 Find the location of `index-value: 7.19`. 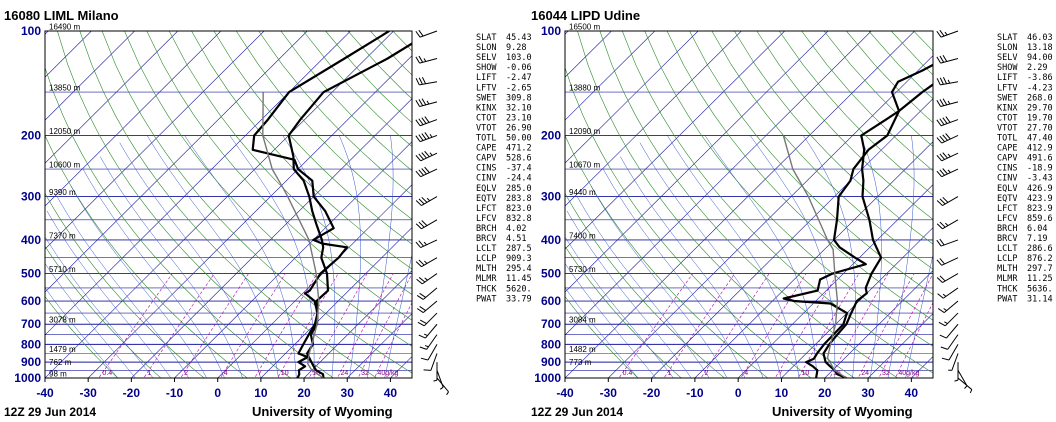

index-value: 7.19 is located at coordinates (1037, 239).